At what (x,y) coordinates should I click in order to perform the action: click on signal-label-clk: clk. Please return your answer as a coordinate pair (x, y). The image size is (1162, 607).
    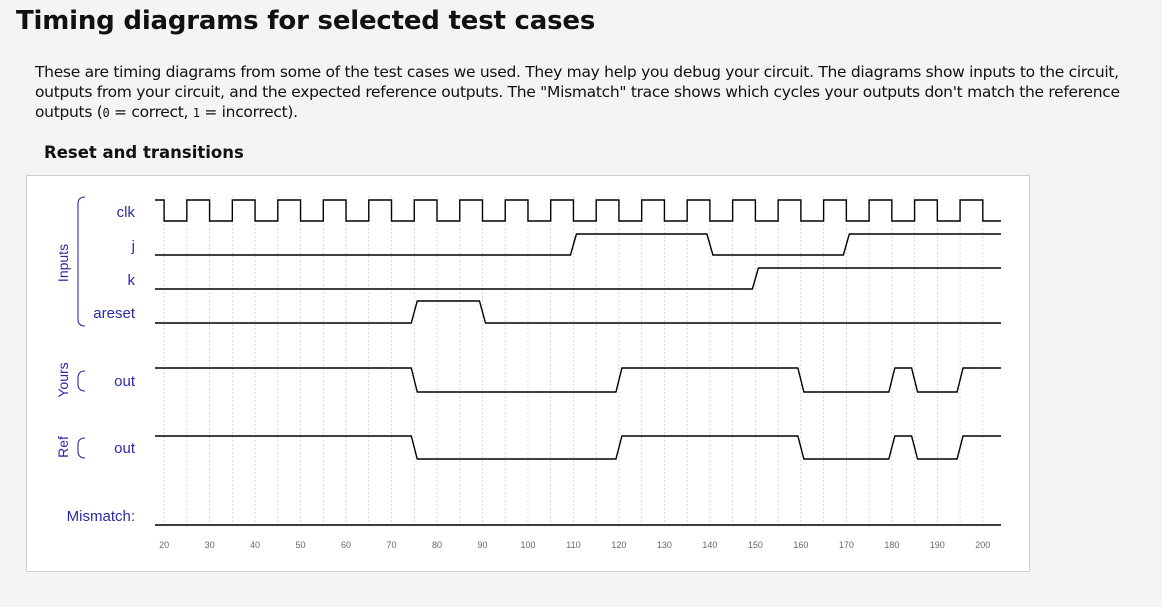
    Looking at the image, I should click on (126, 212).